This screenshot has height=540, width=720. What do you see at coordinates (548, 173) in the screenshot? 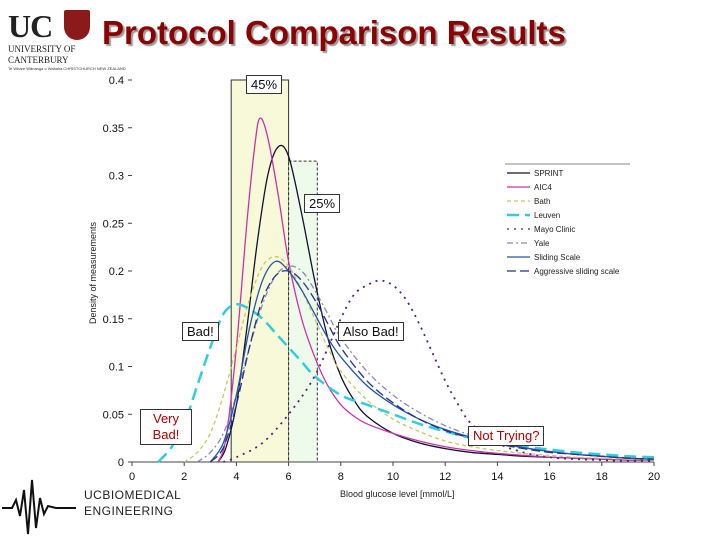
I see `legend-label: SPRINT` at bounding box center [548, 173].